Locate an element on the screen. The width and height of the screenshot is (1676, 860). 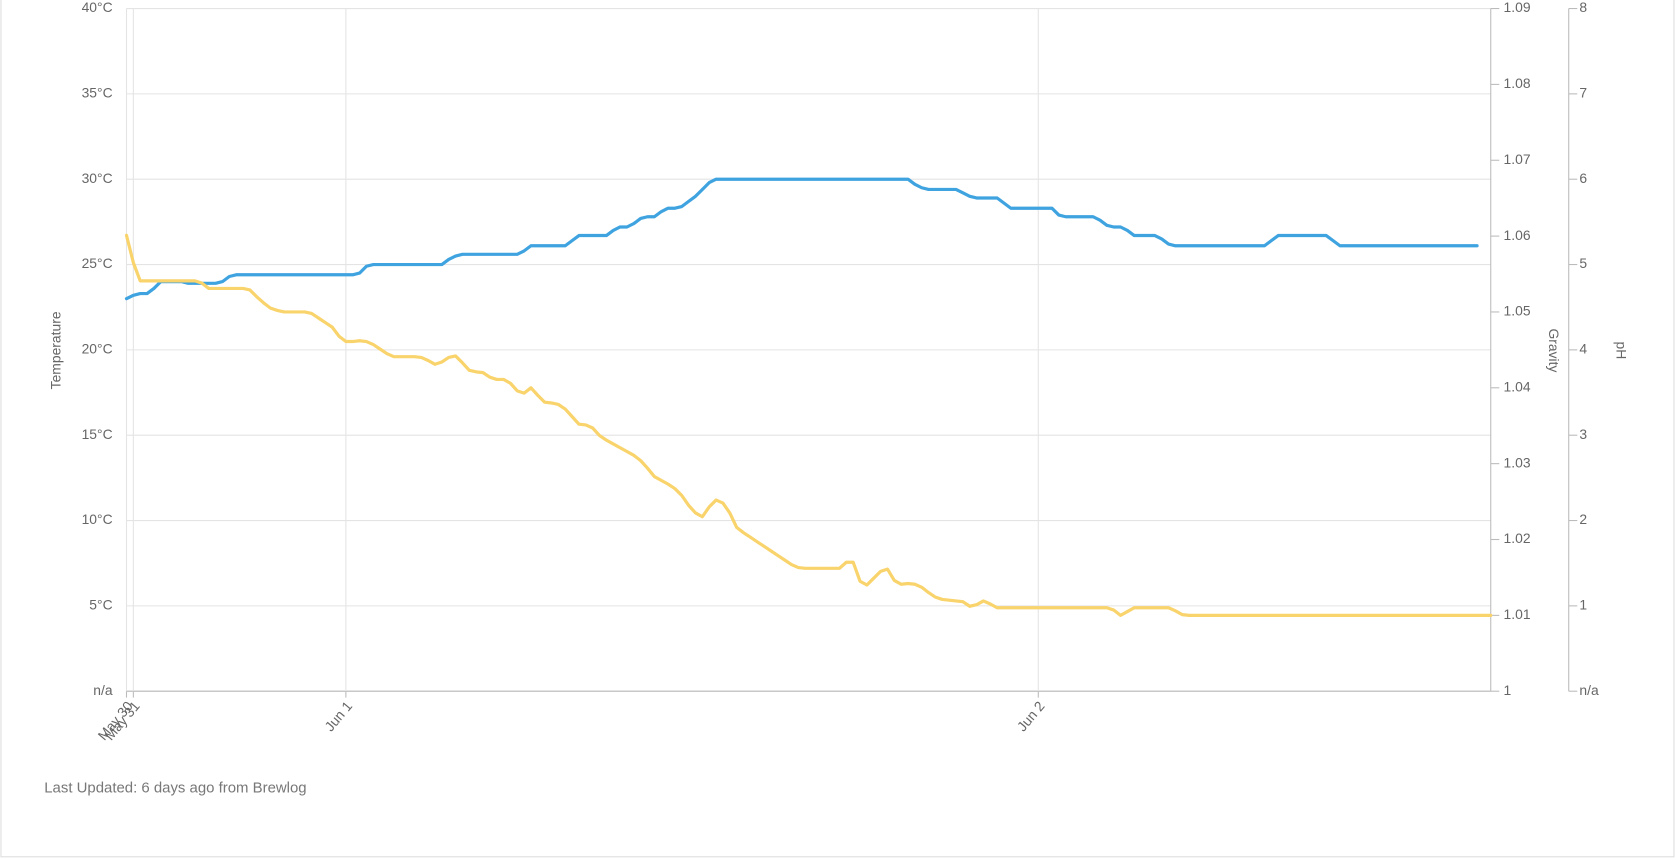
y3-tick-label: 3 is located at coordinates (1583, 434).